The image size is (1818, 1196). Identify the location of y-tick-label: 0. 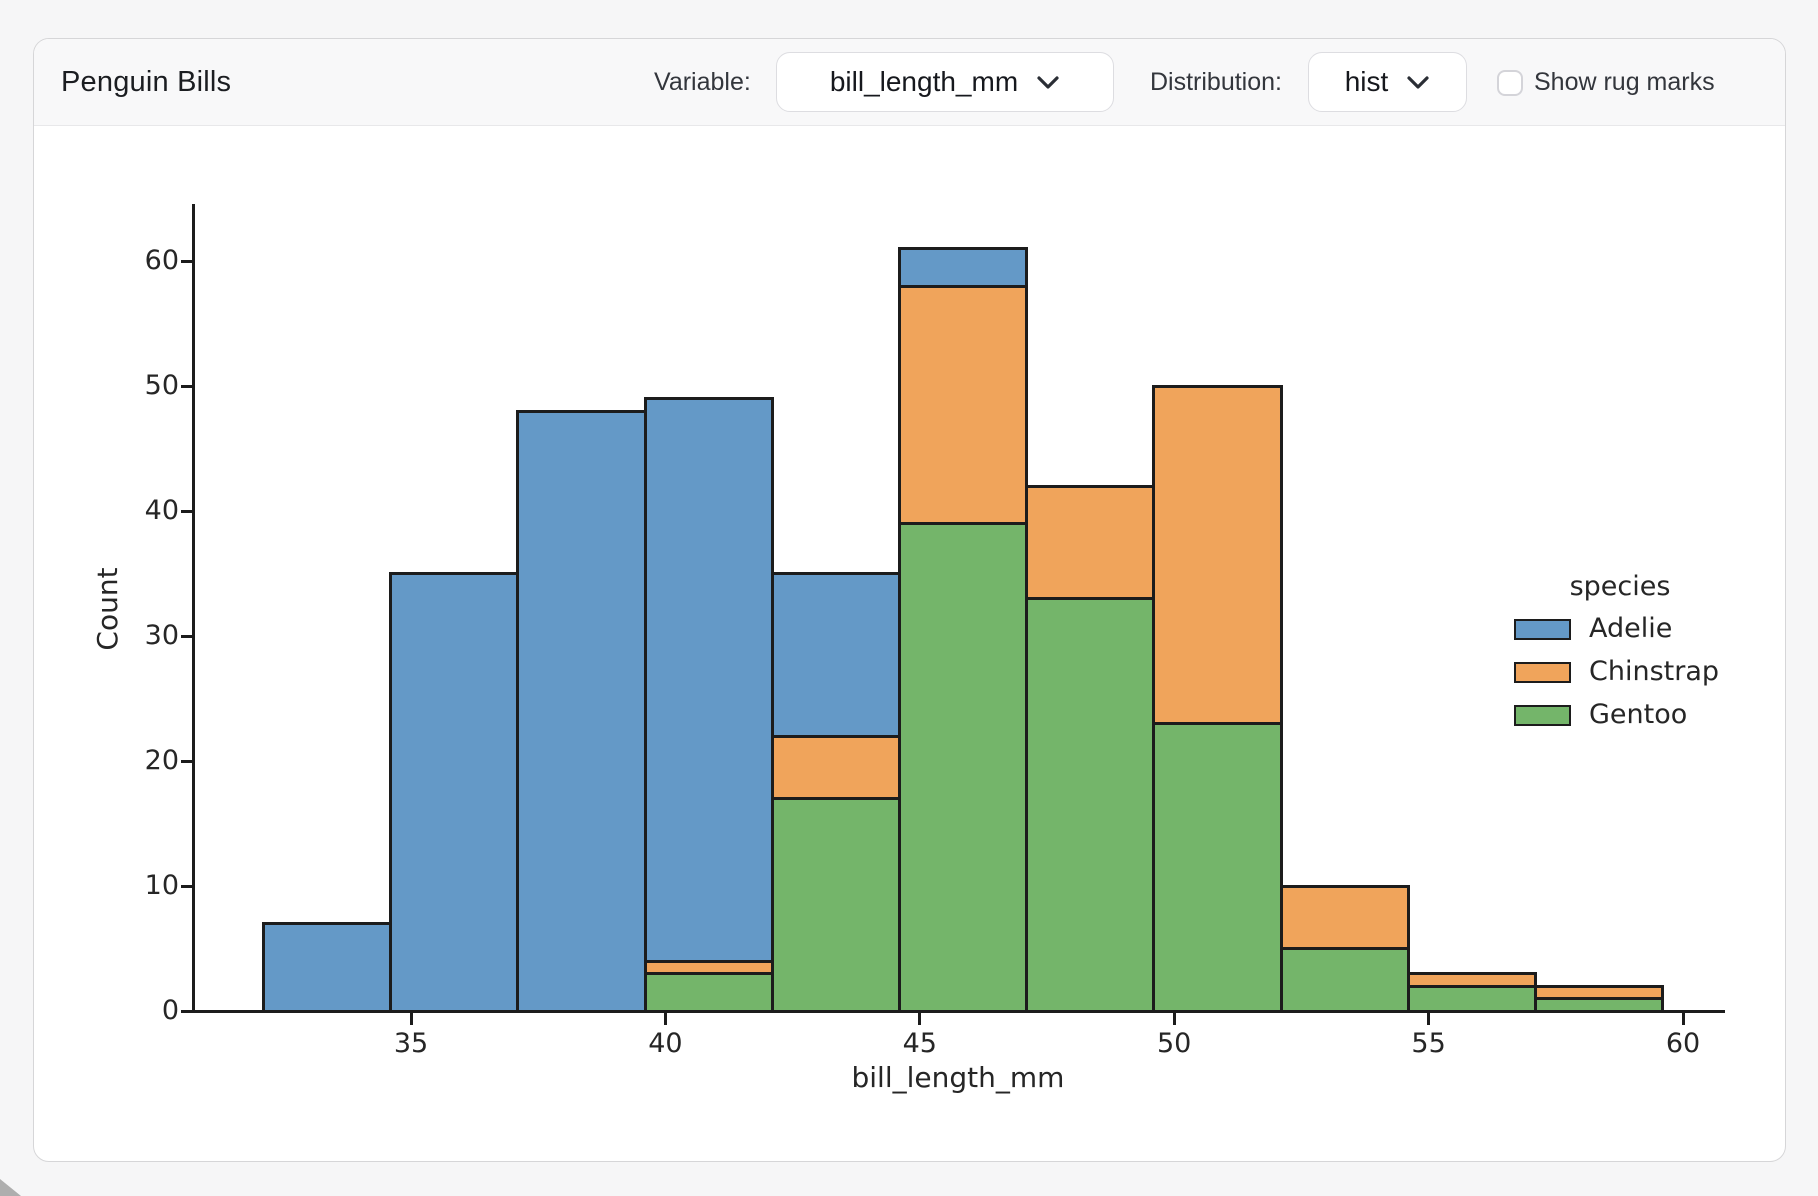
(170, 1010).